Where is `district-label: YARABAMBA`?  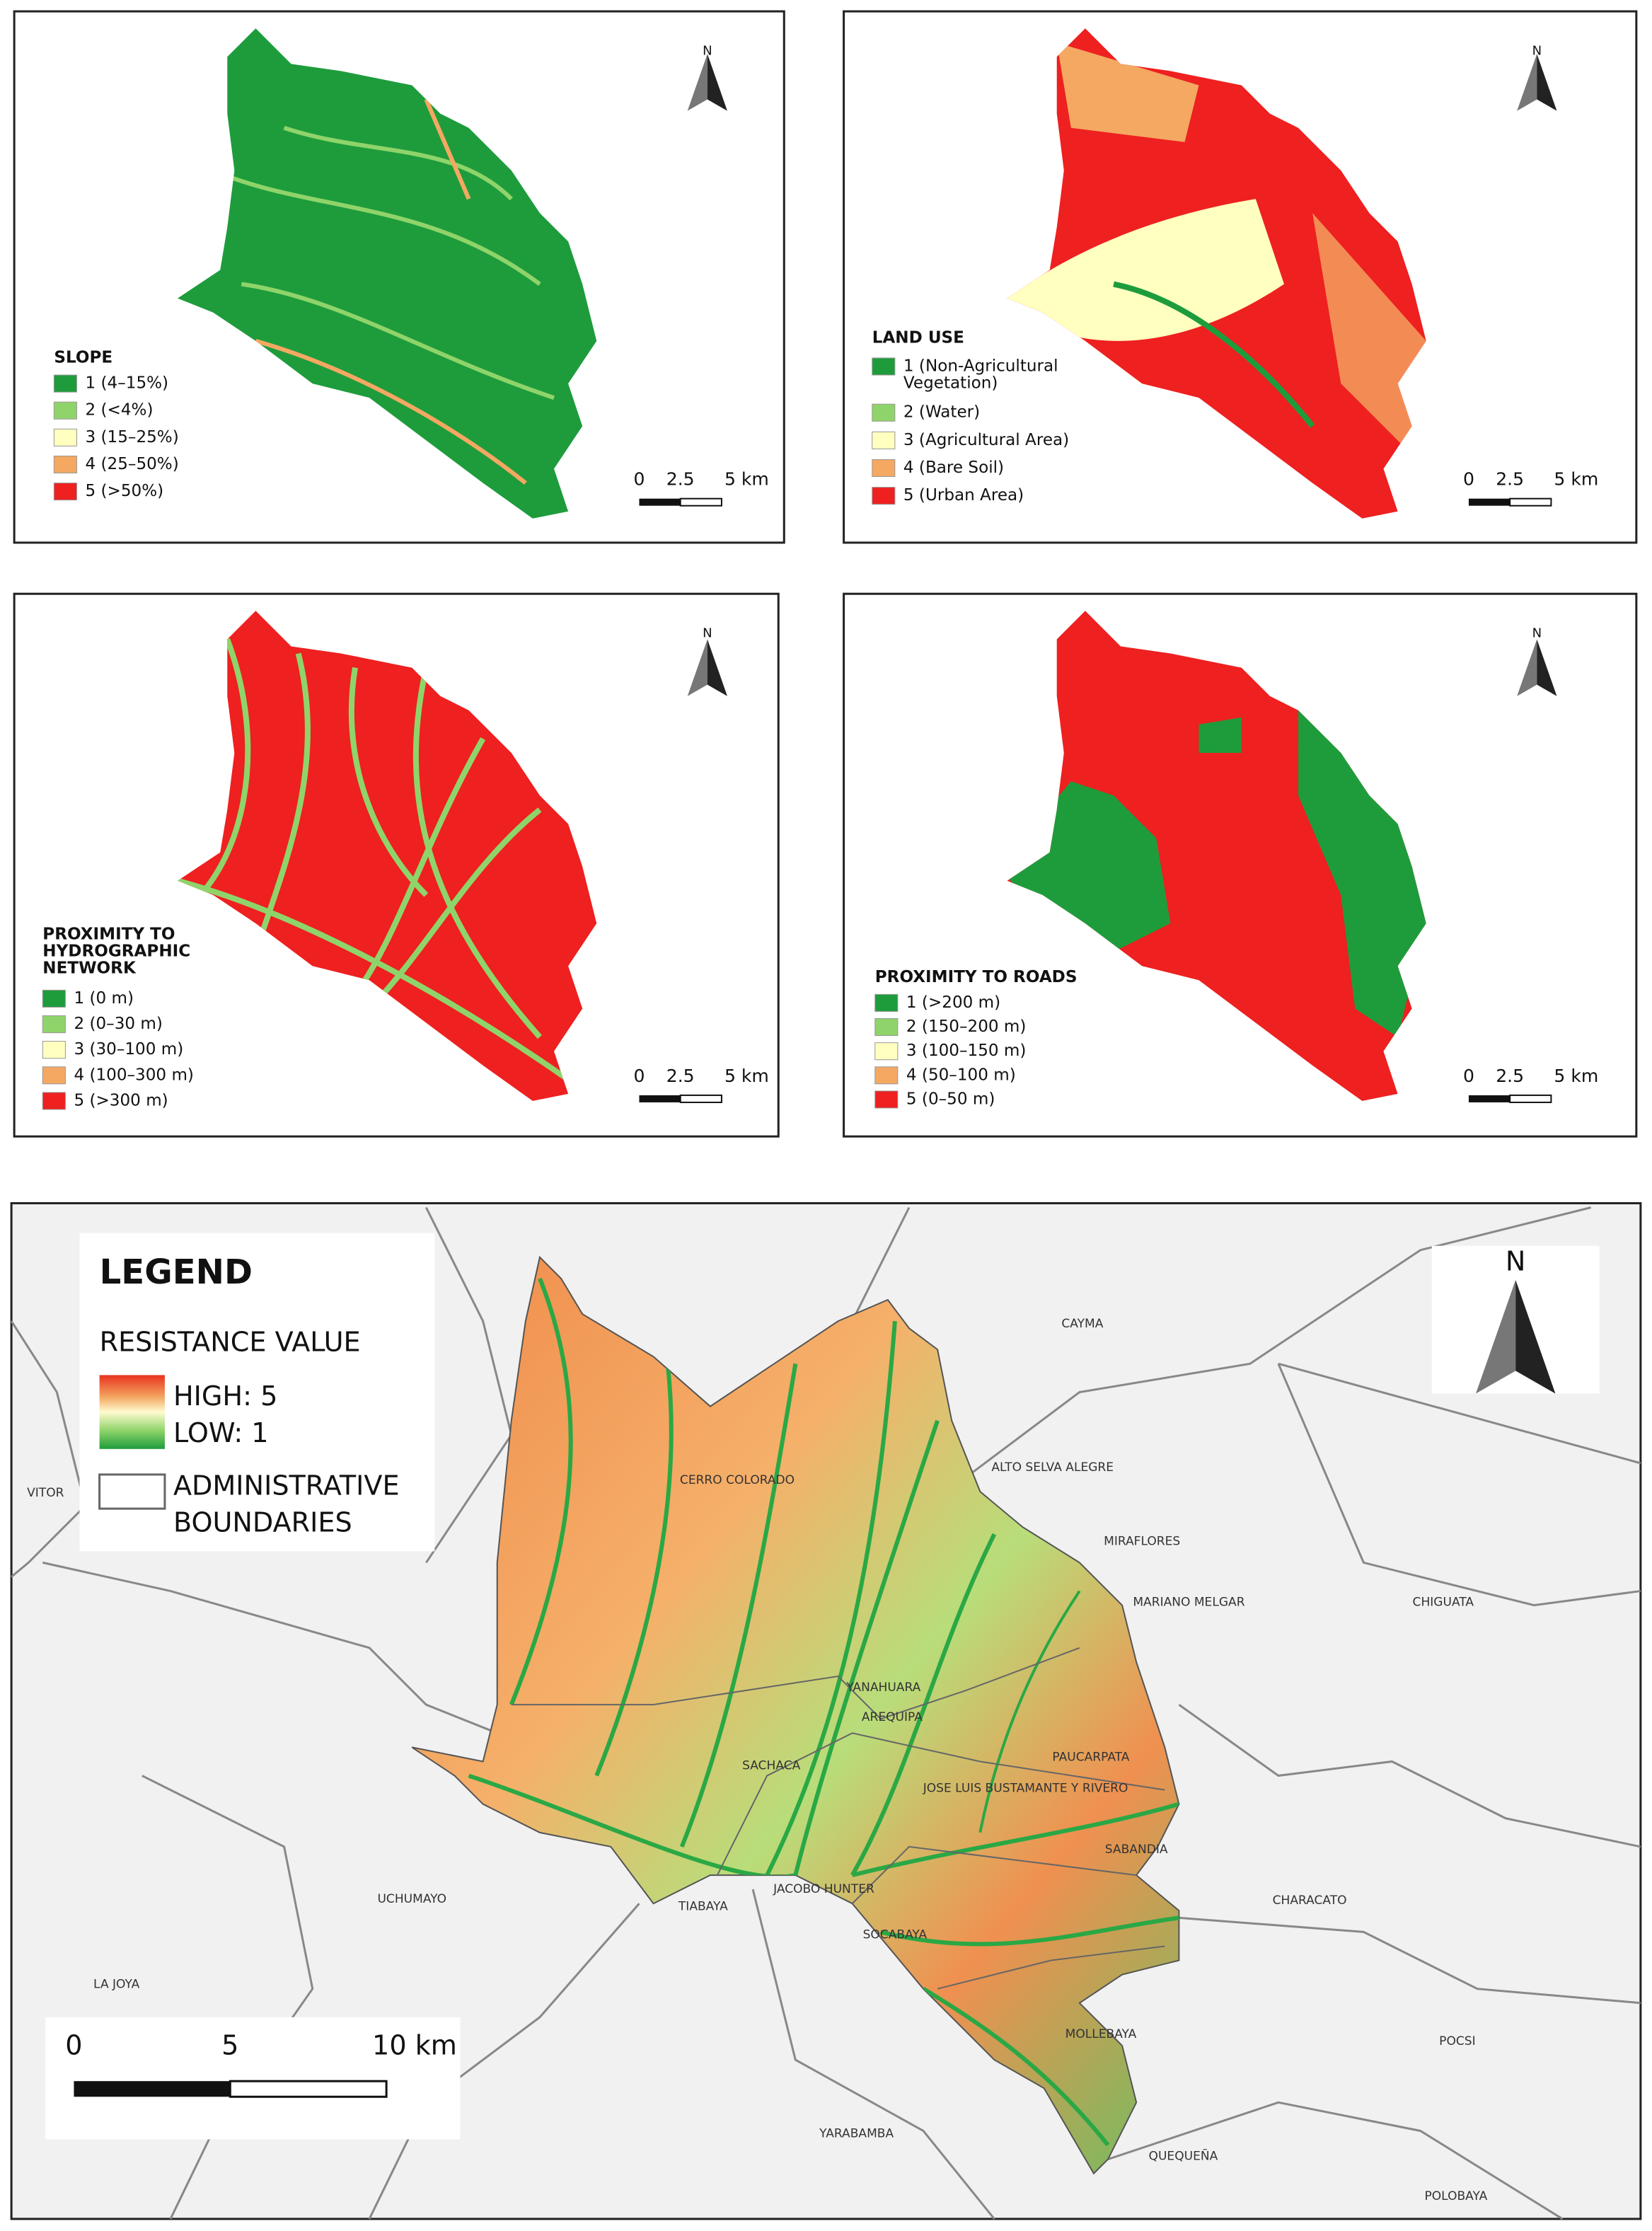 district-label: YARABAMBA is located at coordinates (856, 2133).